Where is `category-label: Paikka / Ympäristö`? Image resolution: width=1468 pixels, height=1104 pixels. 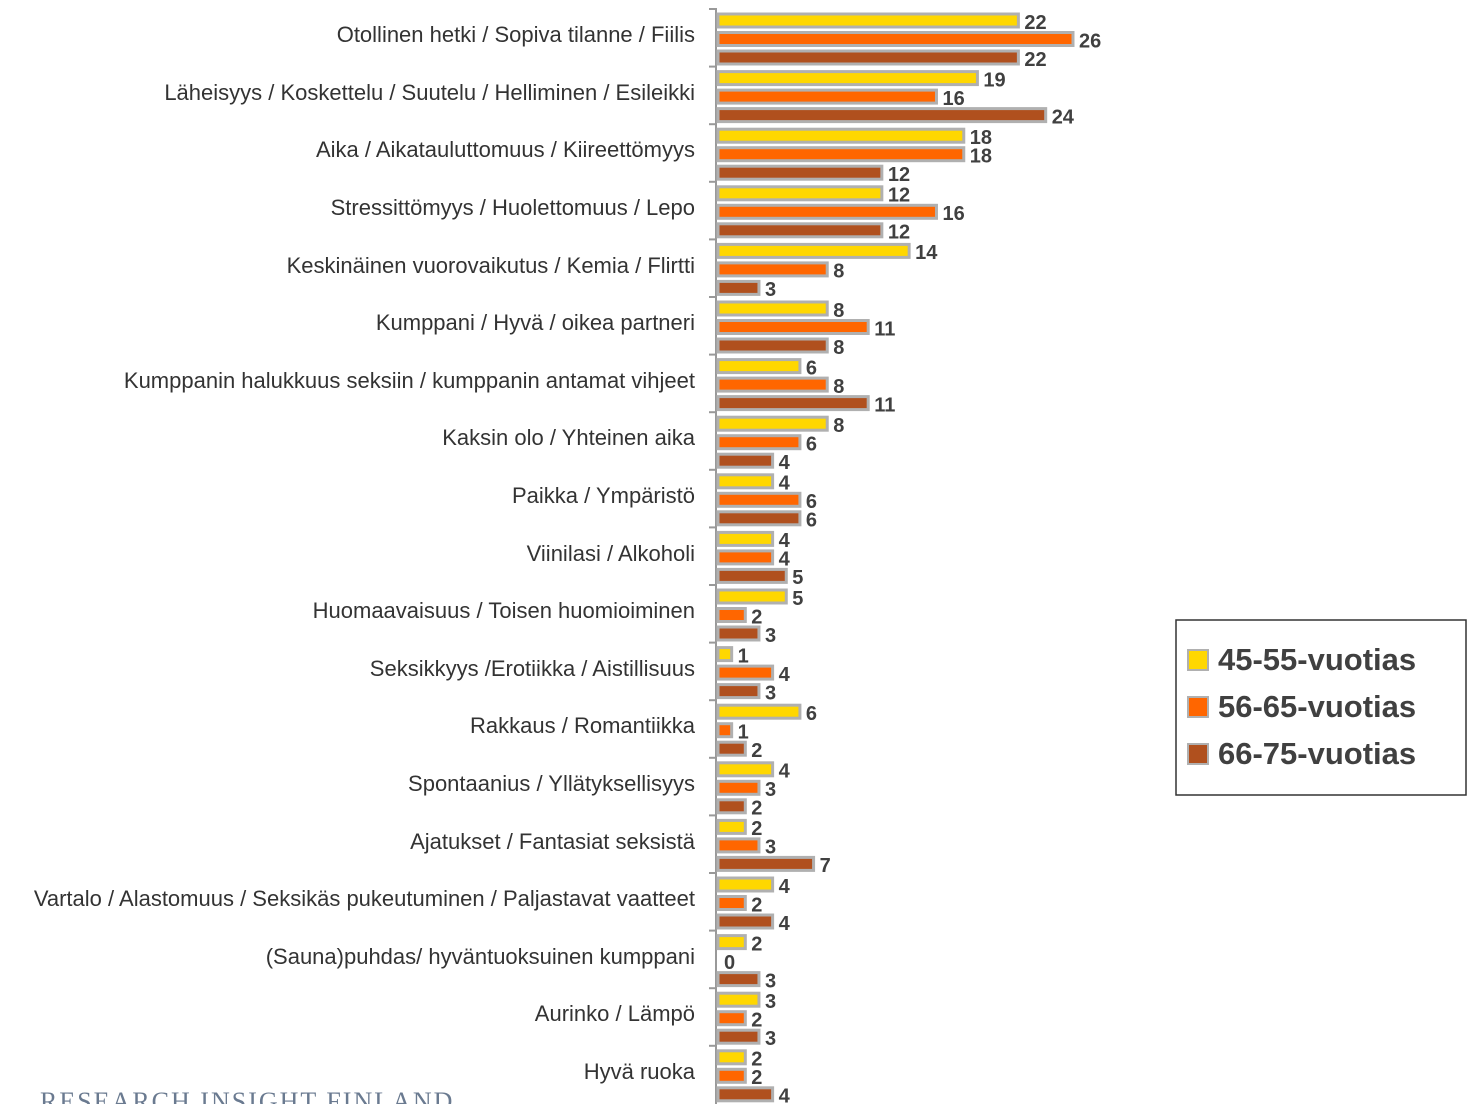
category-label: Paikka / Ympäristö is located at coordinates (603, 495).